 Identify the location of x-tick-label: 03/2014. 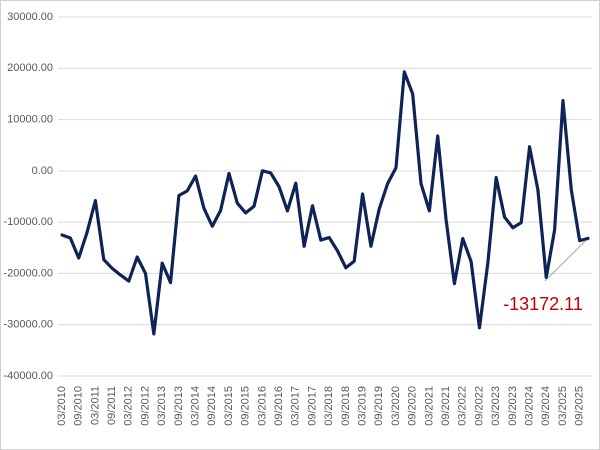
(195, 406).